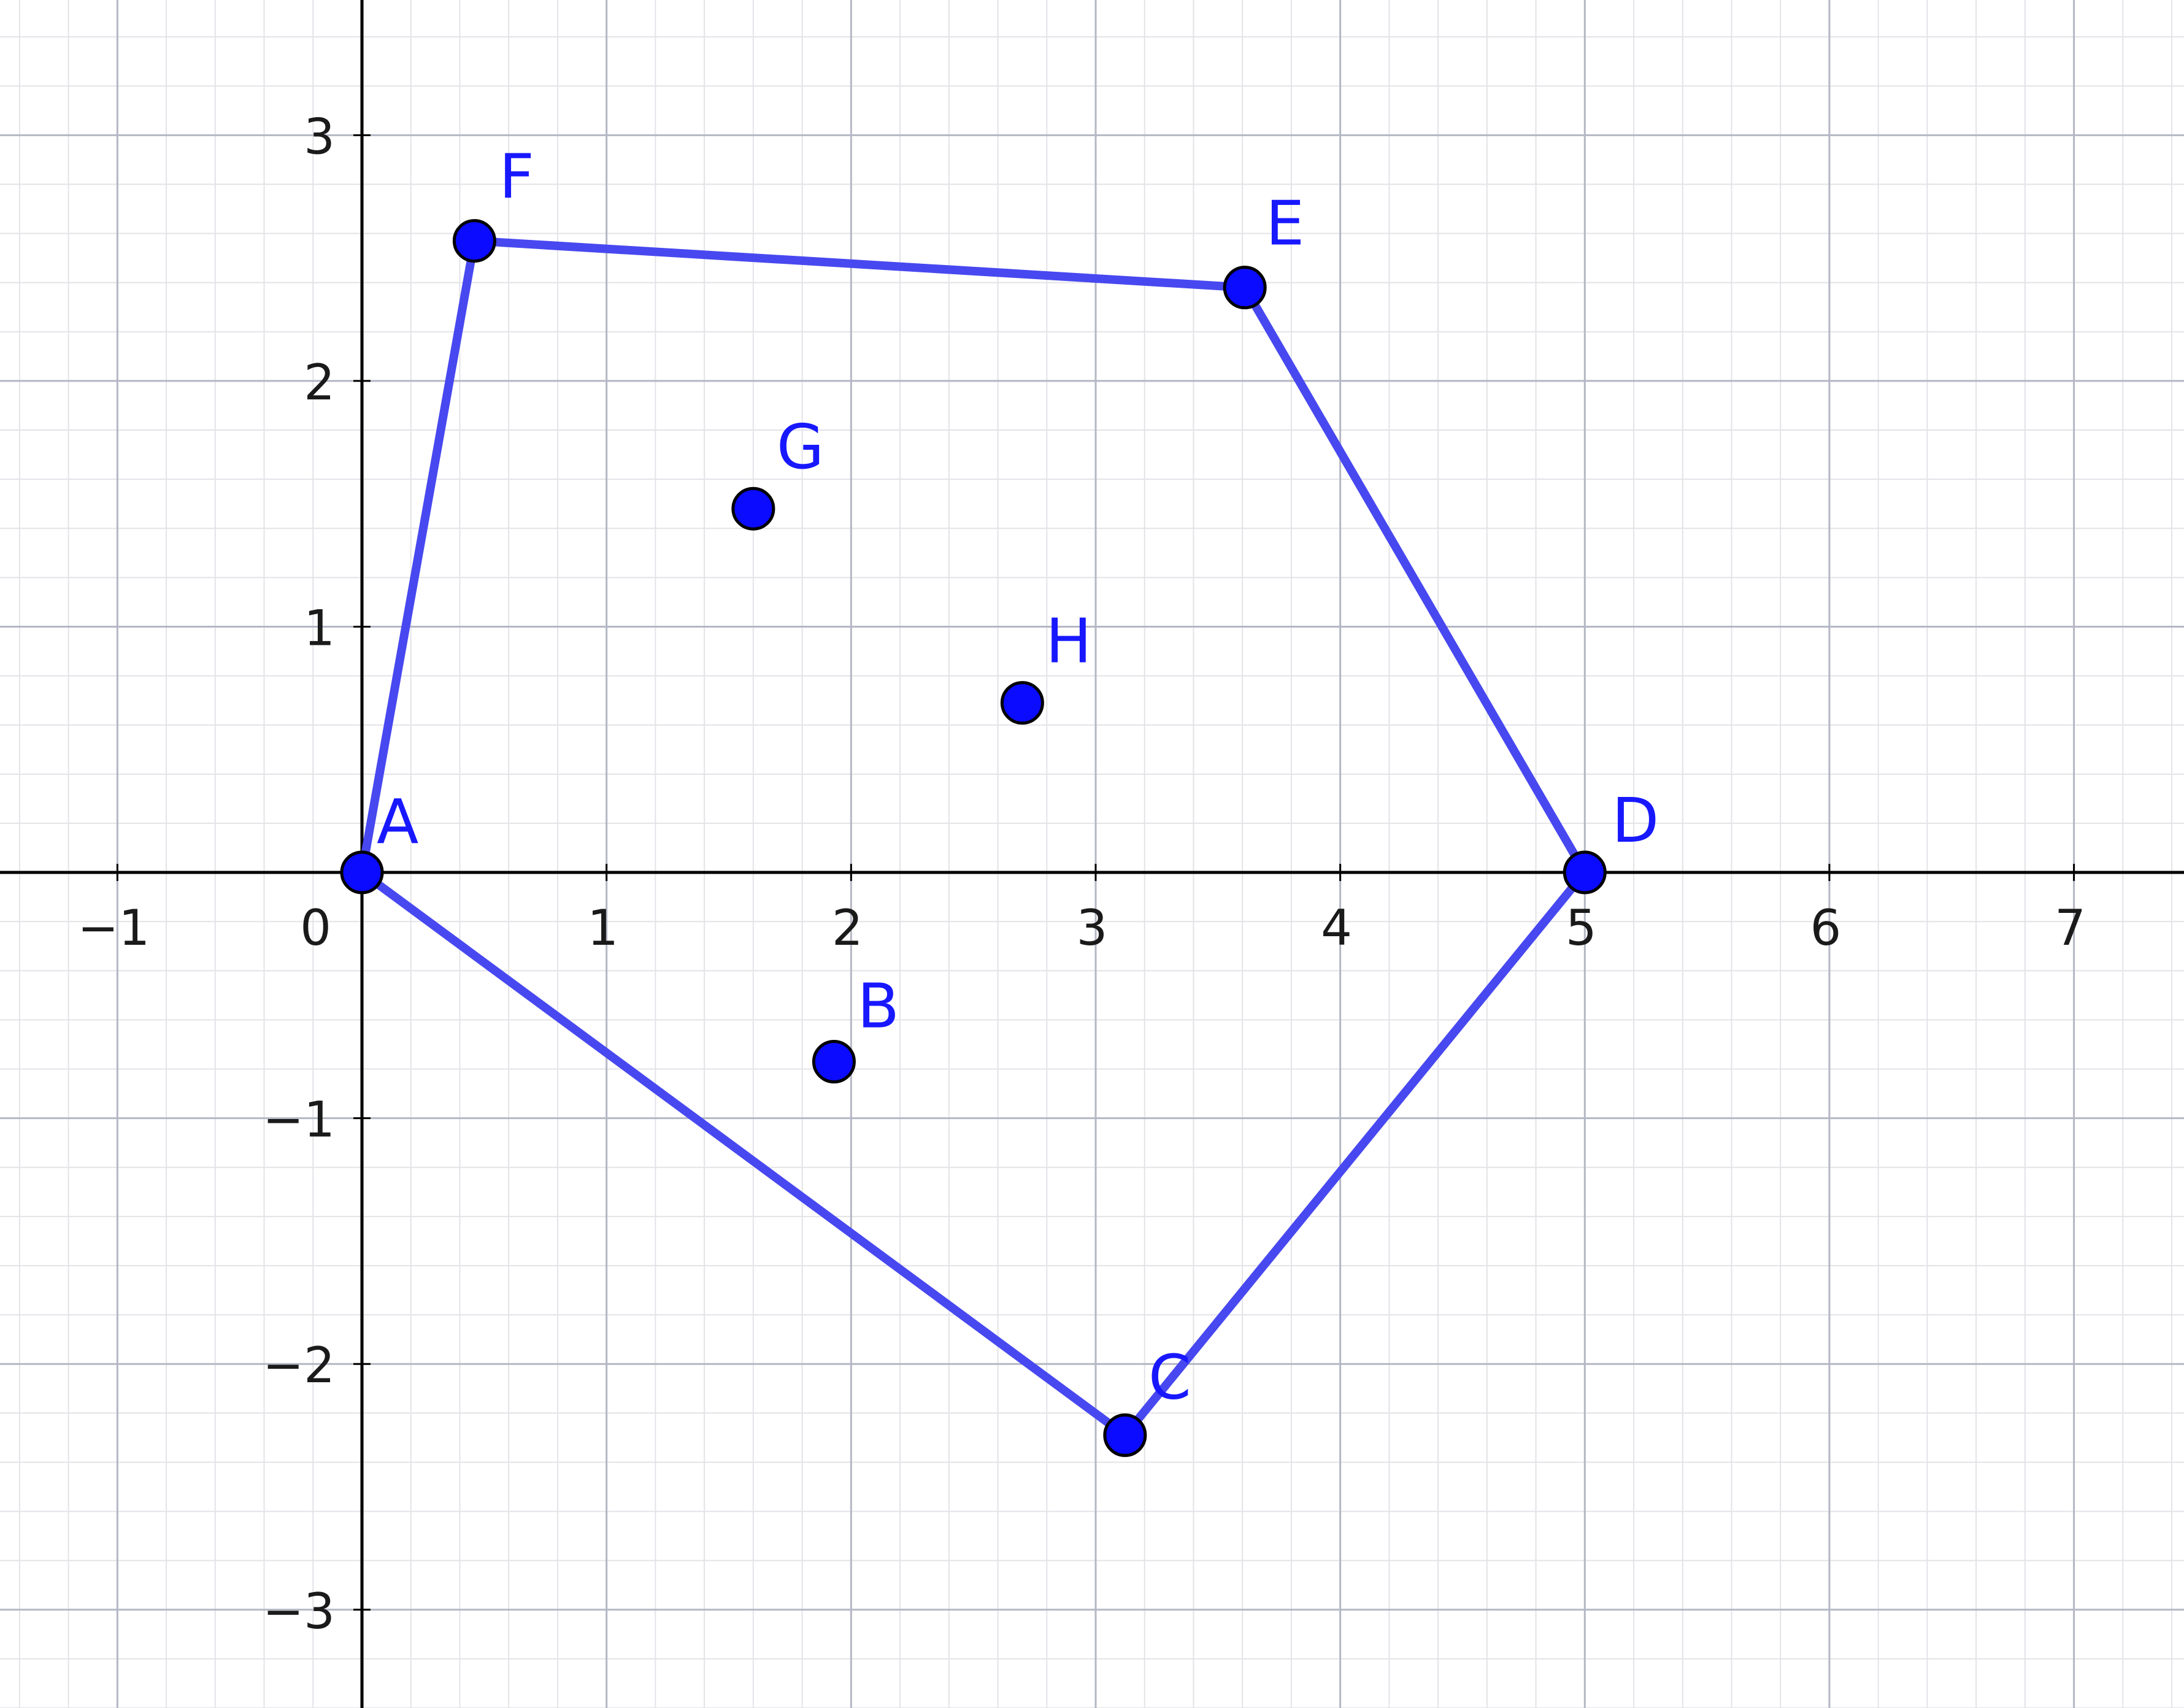 The image size is (2184, 1708). Describe the element at coordinates (113, 927) in the screenshot. I see `x-tick-label: −1` at that location.